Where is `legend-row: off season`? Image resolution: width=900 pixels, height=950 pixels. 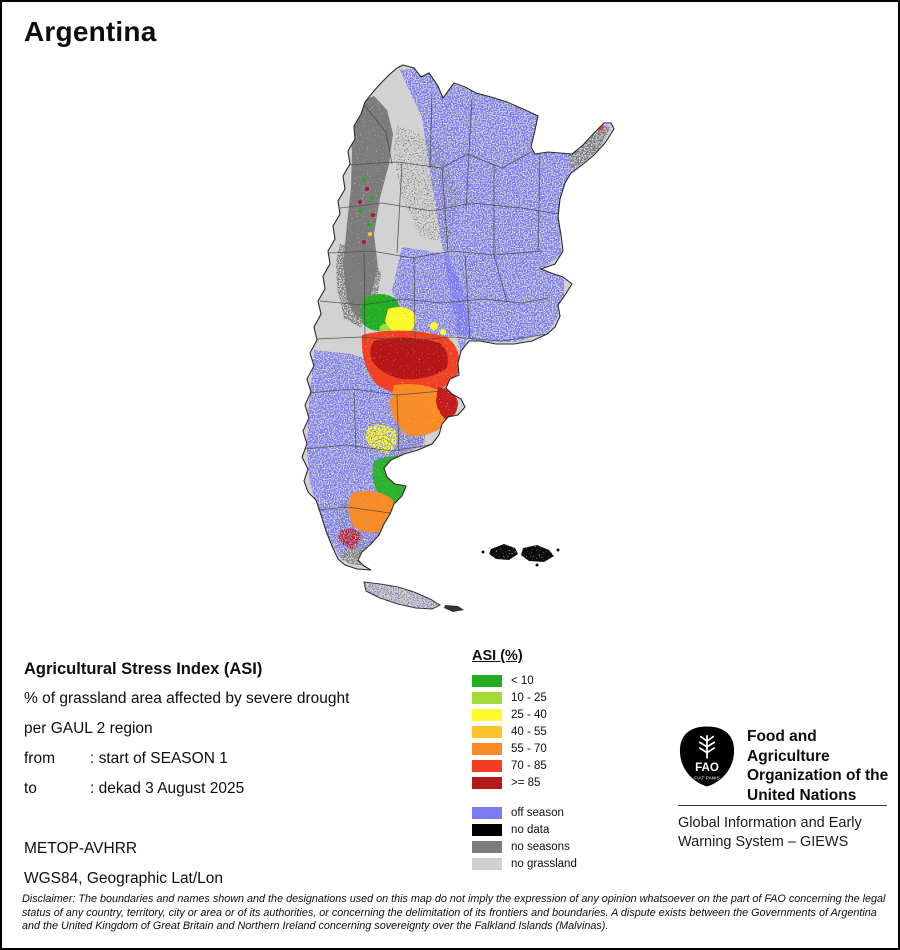 legend-row: off season is located at coordinates (547, 812).